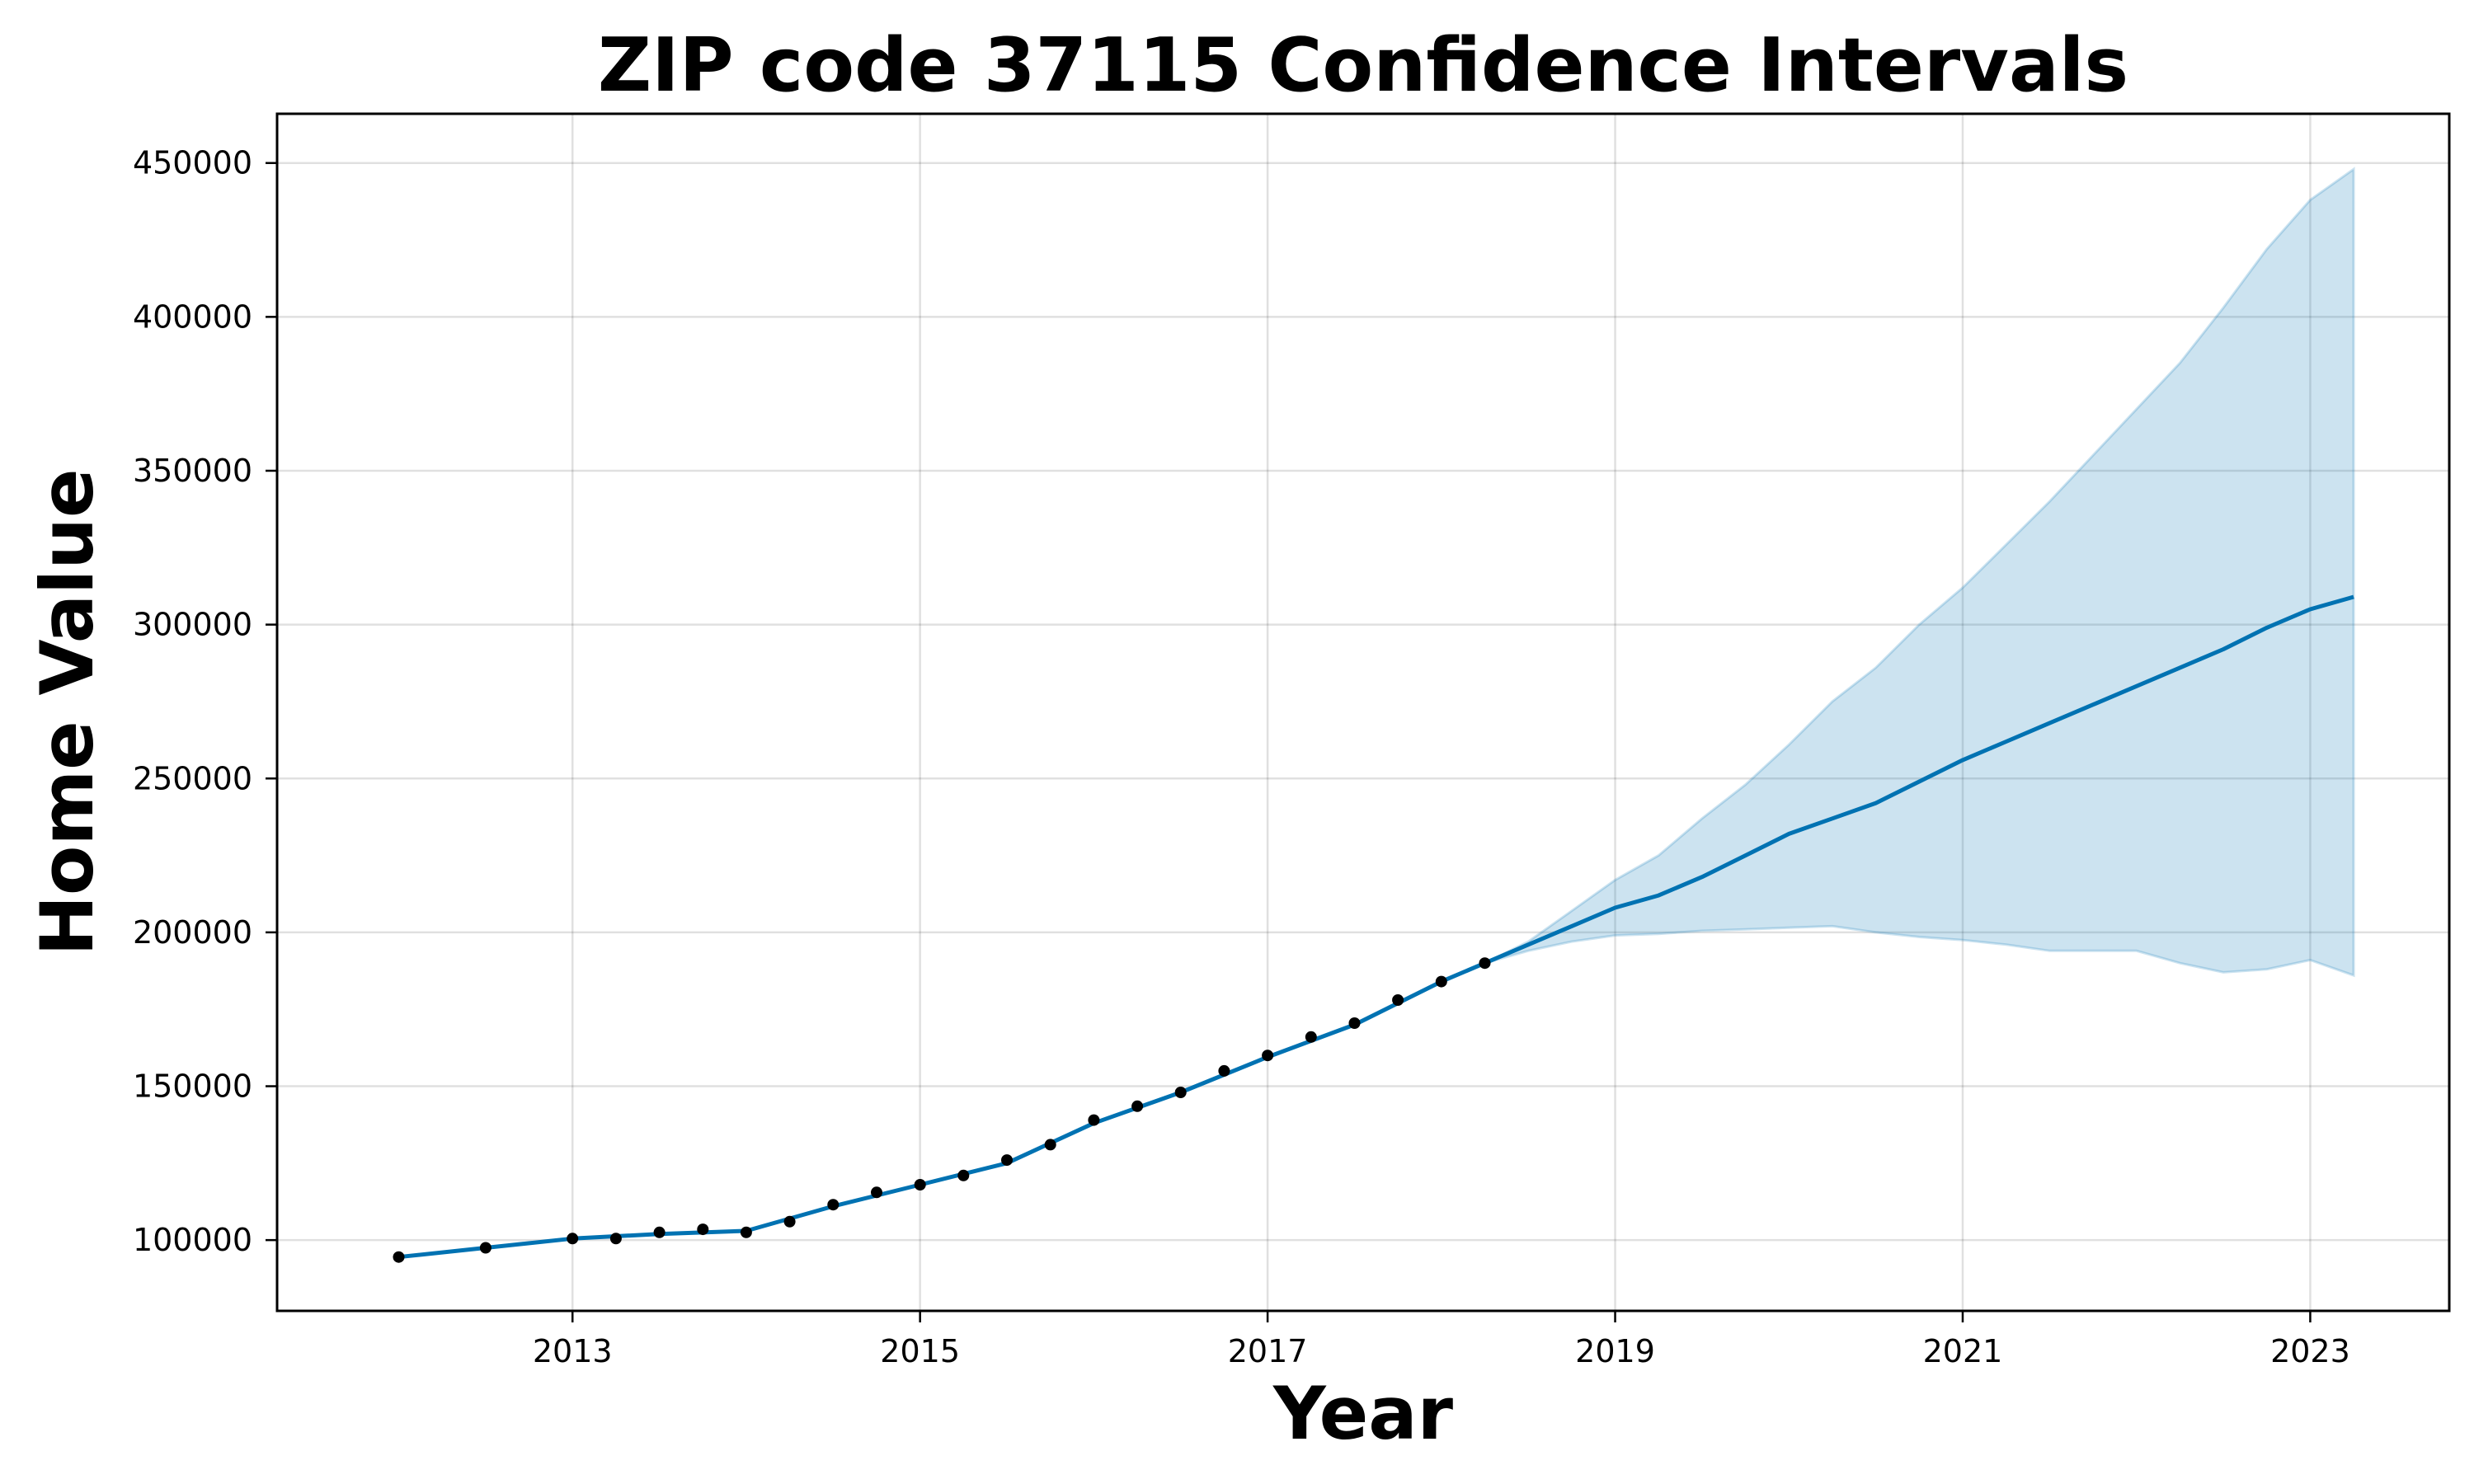 This screenshot has width=2474, height=1484. Describe the element at coordinates (920, 1351) in the screenshot. I see `x-tick-label: 2015` at that location.